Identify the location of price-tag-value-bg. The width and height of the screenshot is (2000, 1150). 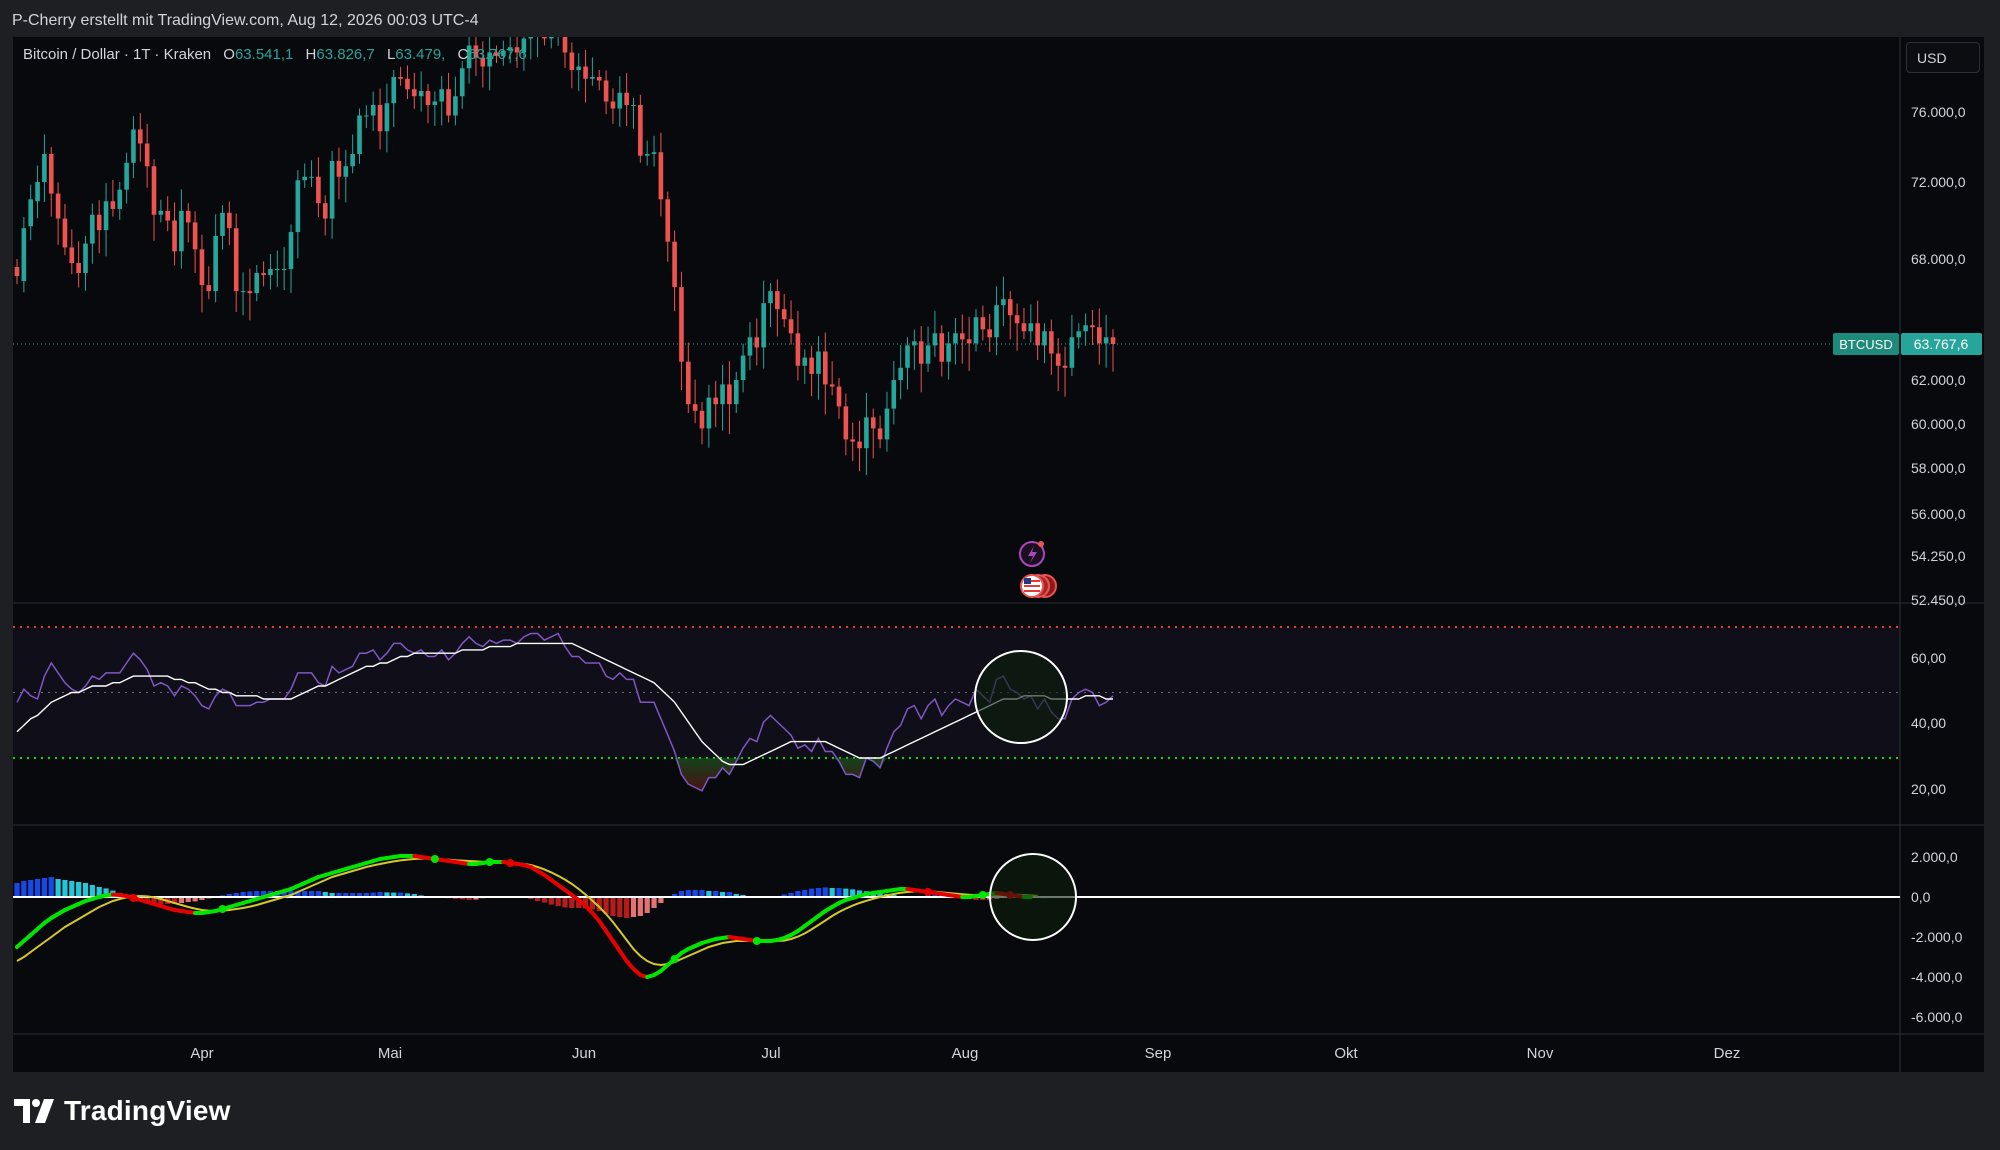
(1941, 344).